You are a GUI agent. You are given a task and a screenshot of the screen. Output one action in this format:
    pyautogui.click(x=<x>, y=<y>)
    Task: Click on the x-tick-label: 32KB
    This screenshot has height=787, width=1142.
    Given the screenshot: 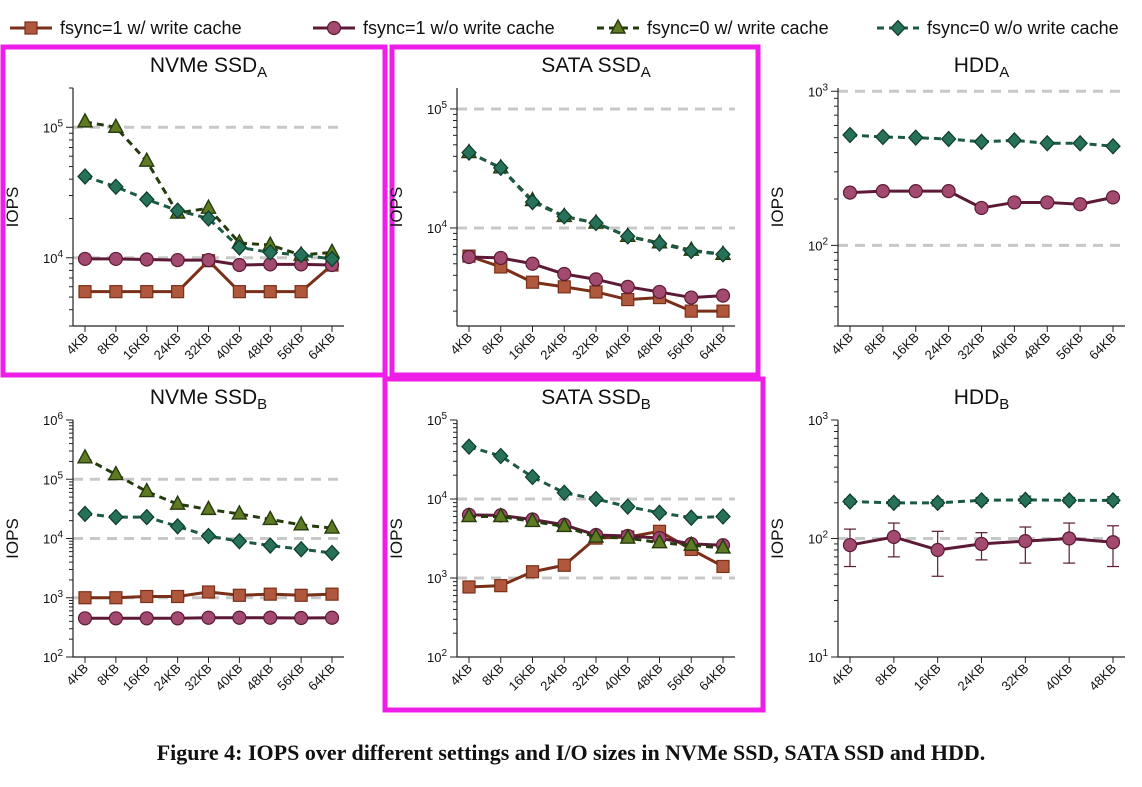 What is the action you would take?
    pyautogui.click(x=198, y=677)
    